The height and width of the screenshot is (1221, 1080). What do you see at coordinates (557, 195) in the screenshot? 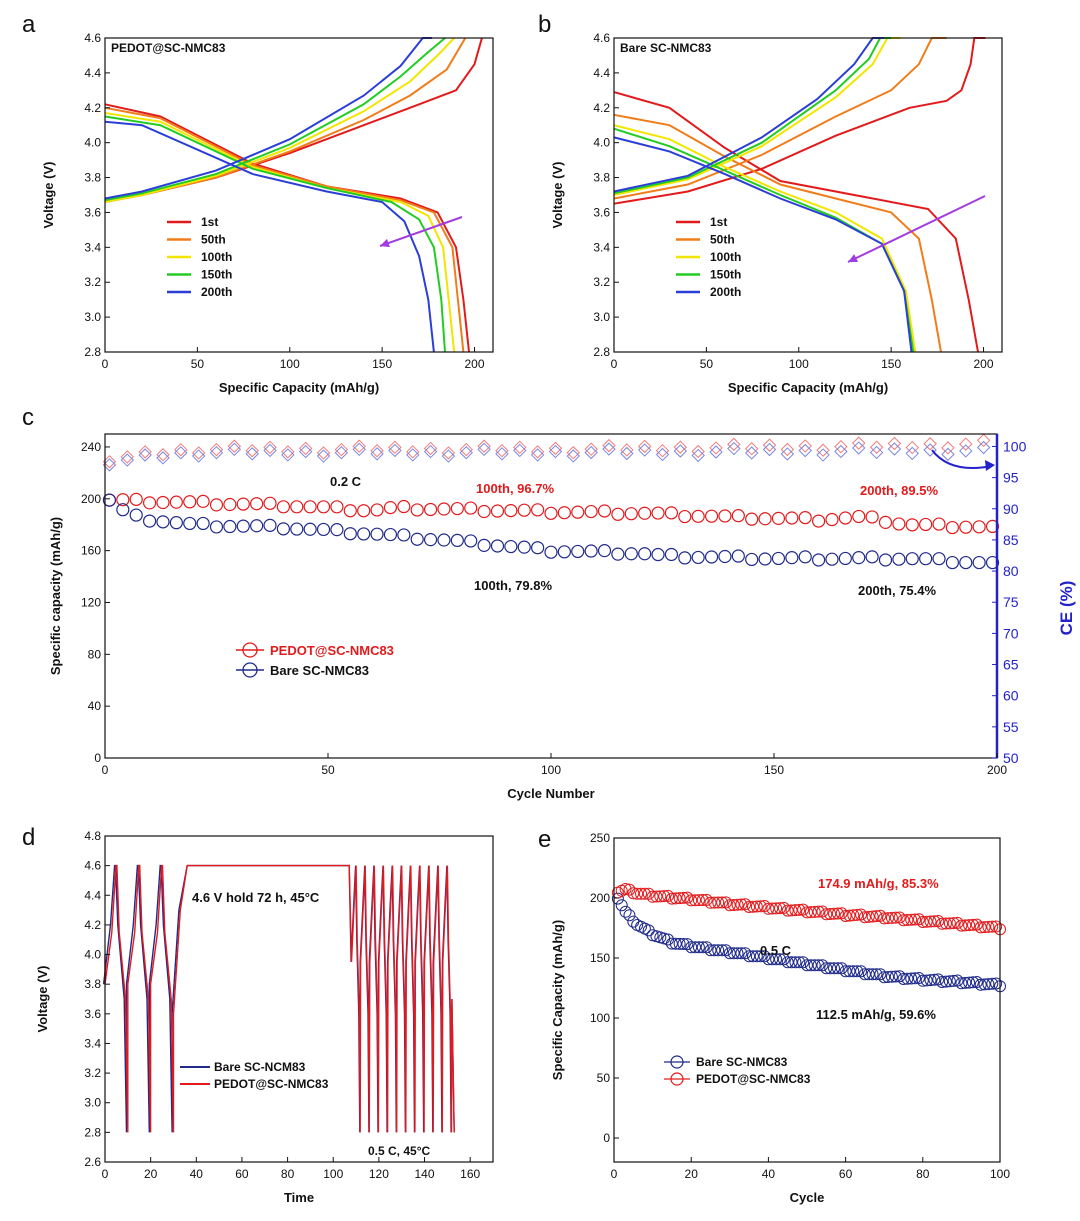
I see `panel-b-ylabel: Voltage (V)` at bounding box center [557, 195].